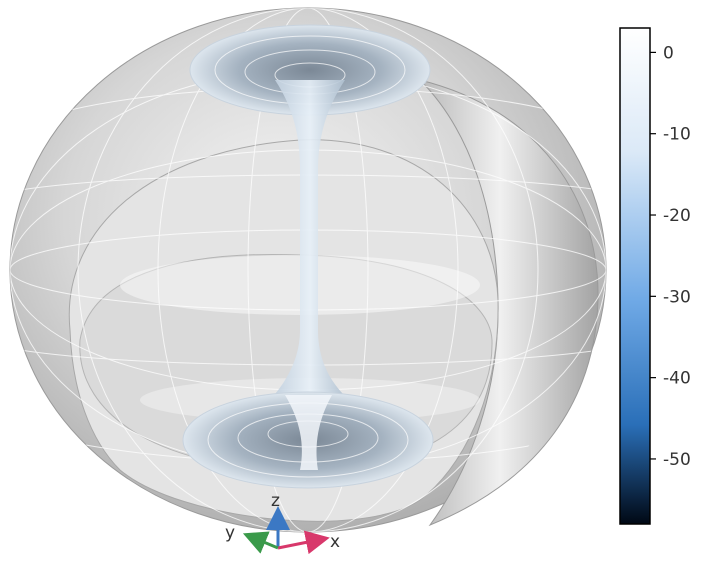  What do you see at coordinates (335, 542) in the screenshot?
I see `x-axis-label: x` at bounding box center [335, 542].